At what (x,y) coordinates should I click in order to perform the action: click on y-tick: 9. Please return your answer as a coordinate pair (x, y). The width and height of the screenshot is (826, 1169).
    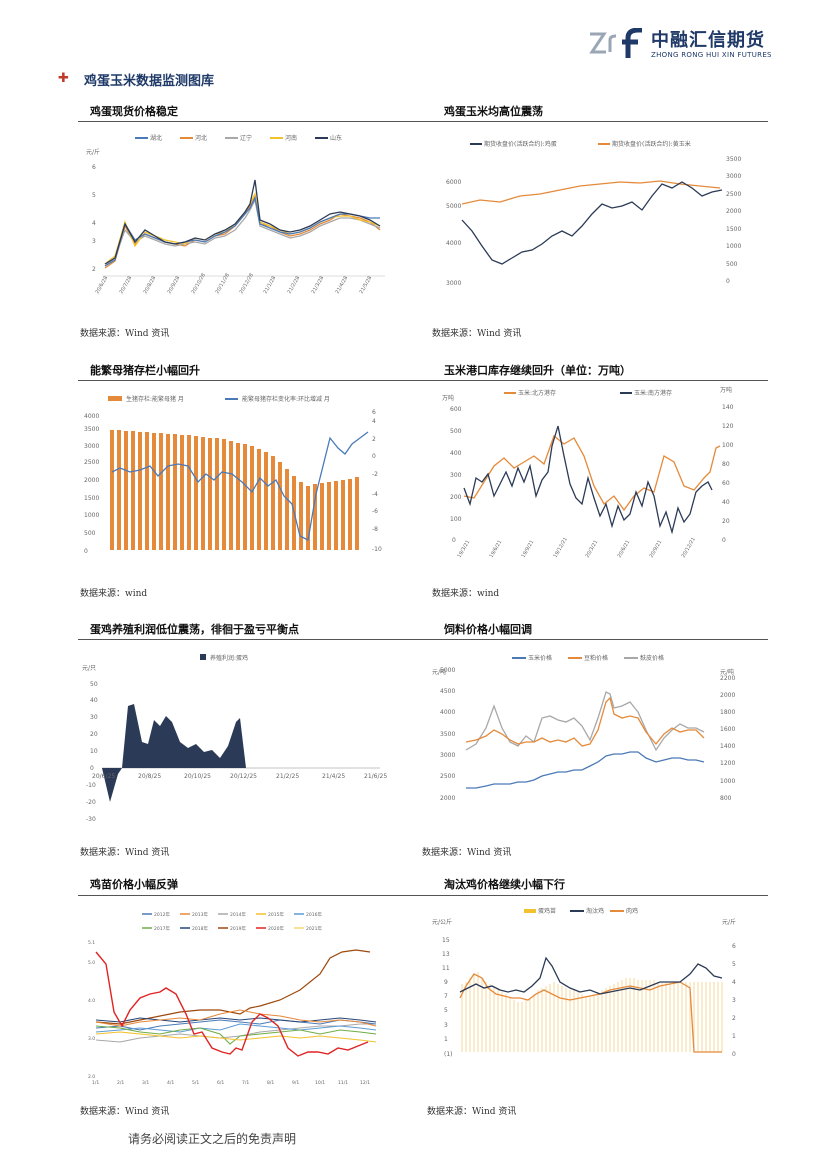
    Looking at the image, I should click on (446, 982).